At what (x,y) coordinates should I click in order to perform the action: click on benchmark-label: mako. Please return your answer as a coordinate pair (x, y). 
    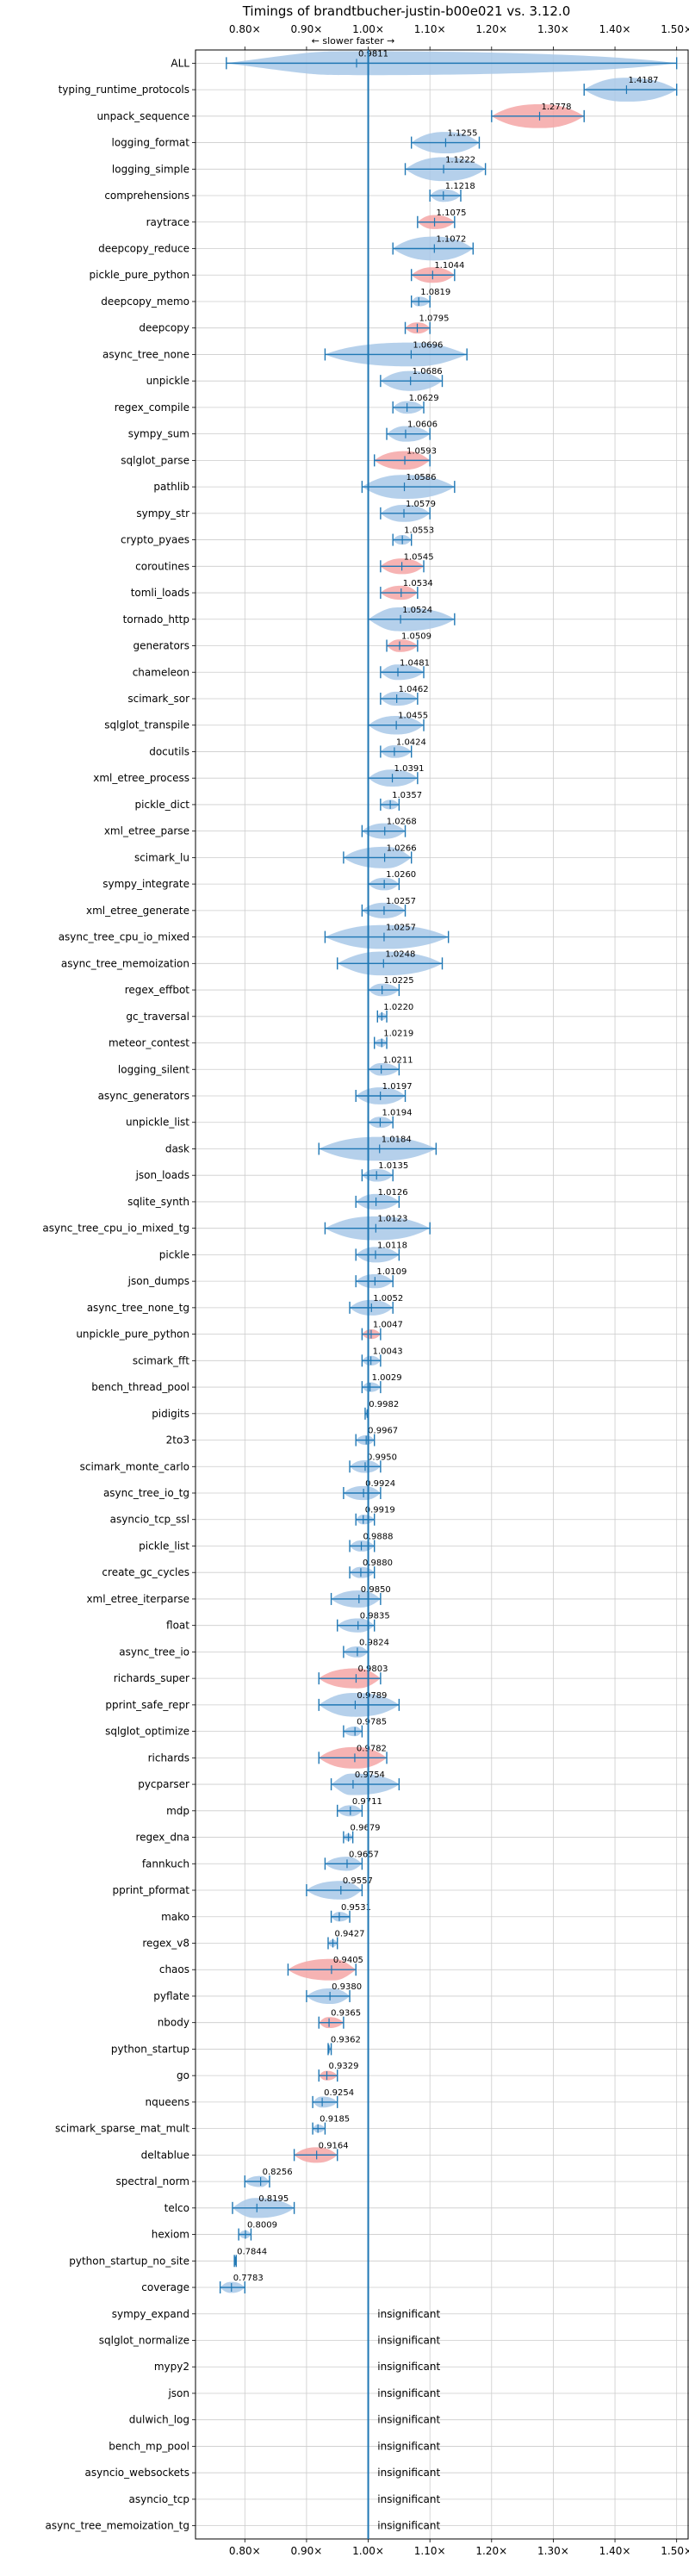
    Looking at the image, I should click on (175, 1917).